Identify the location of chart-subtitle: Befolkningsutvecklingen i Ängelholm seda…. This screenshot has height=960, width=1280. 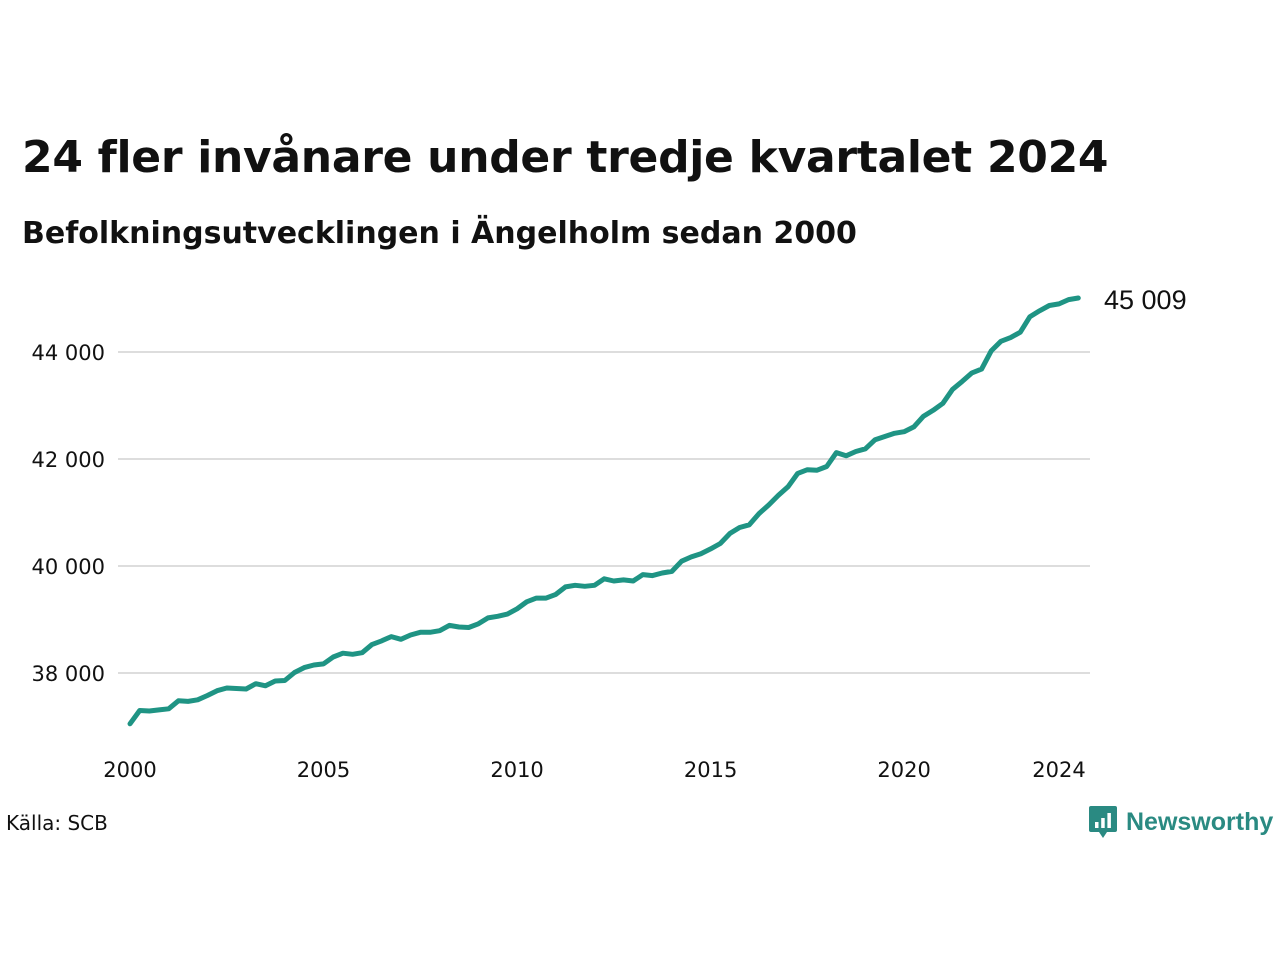
(439, 233).